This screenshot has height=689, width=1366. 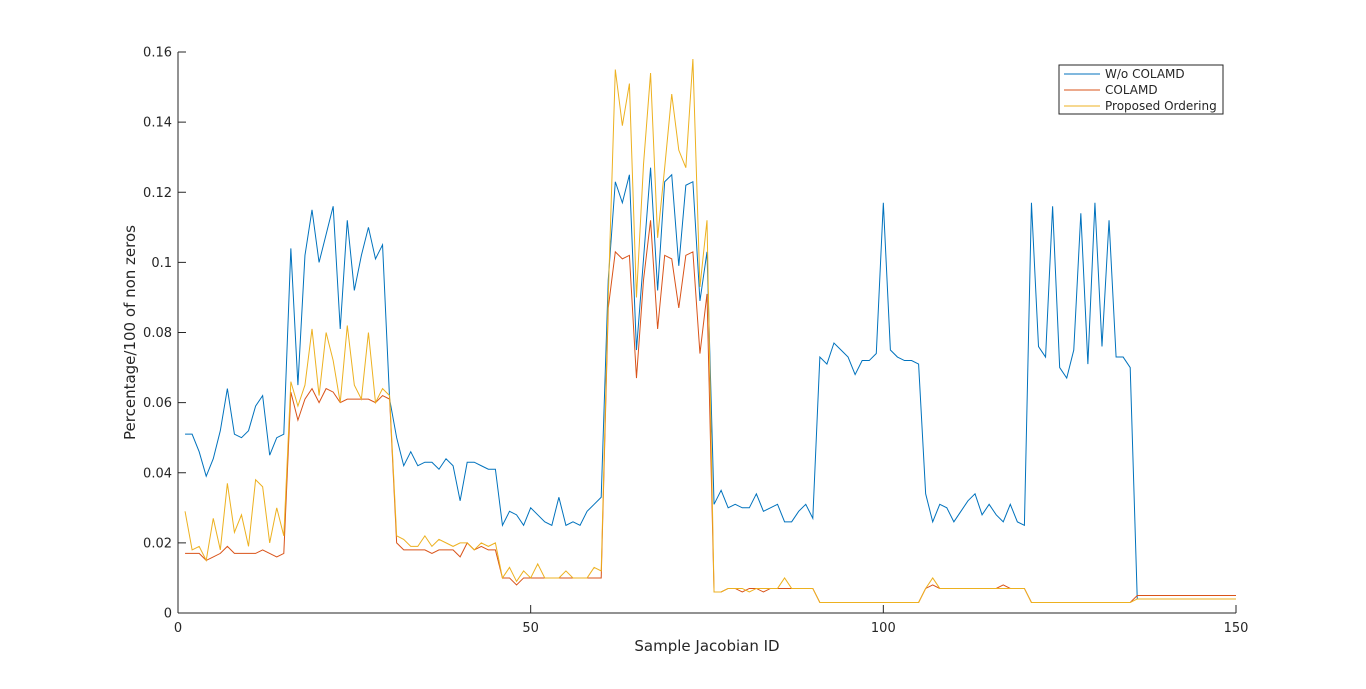 What do you see at coordinates (530, 628) in the screenshot?
I see `x-tick-label: 50` at bounding box center [530, 628].